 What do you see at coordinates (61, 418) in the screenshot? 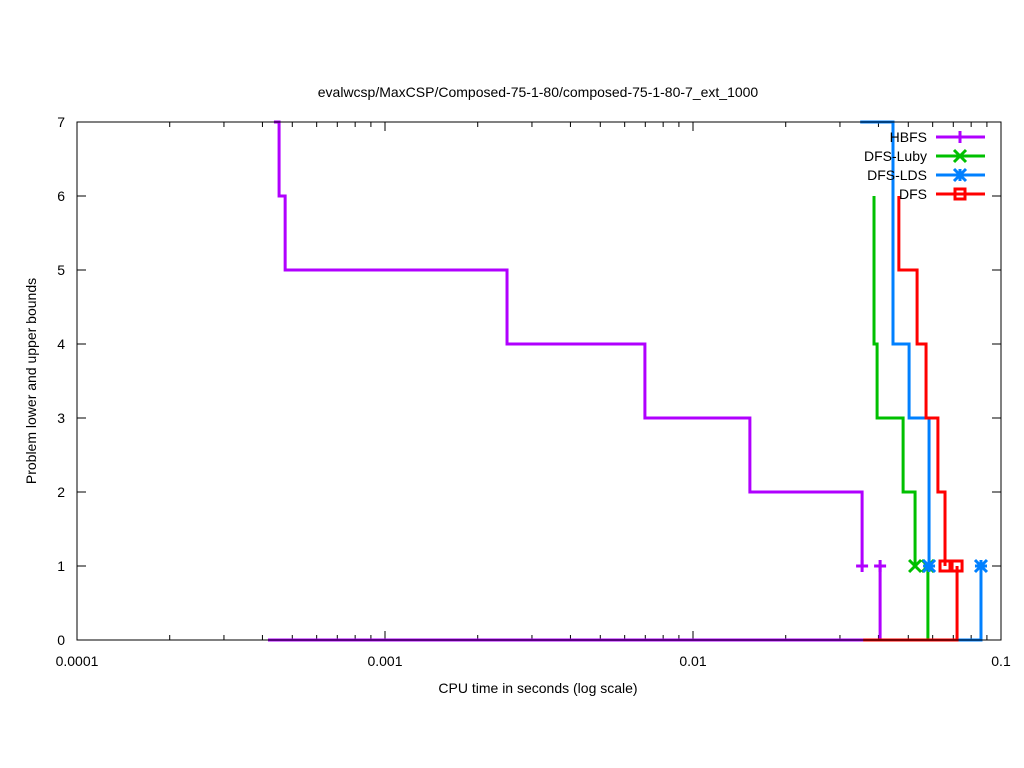
I see `y-tick-label: 3` at bounding box center [61, 418].